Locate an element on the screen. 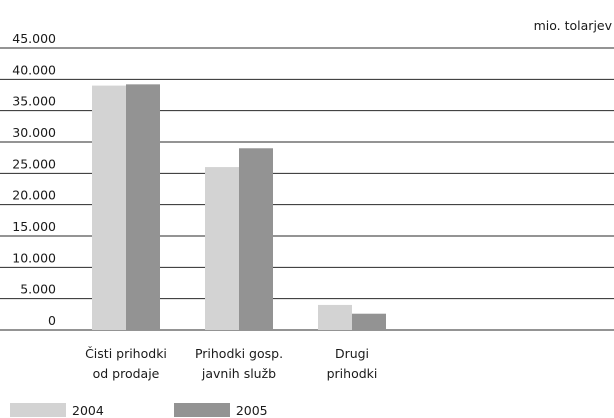 This screenshot has height=418, width=614. legend-label-2005: 2005 is located at coordinates (251, 410).